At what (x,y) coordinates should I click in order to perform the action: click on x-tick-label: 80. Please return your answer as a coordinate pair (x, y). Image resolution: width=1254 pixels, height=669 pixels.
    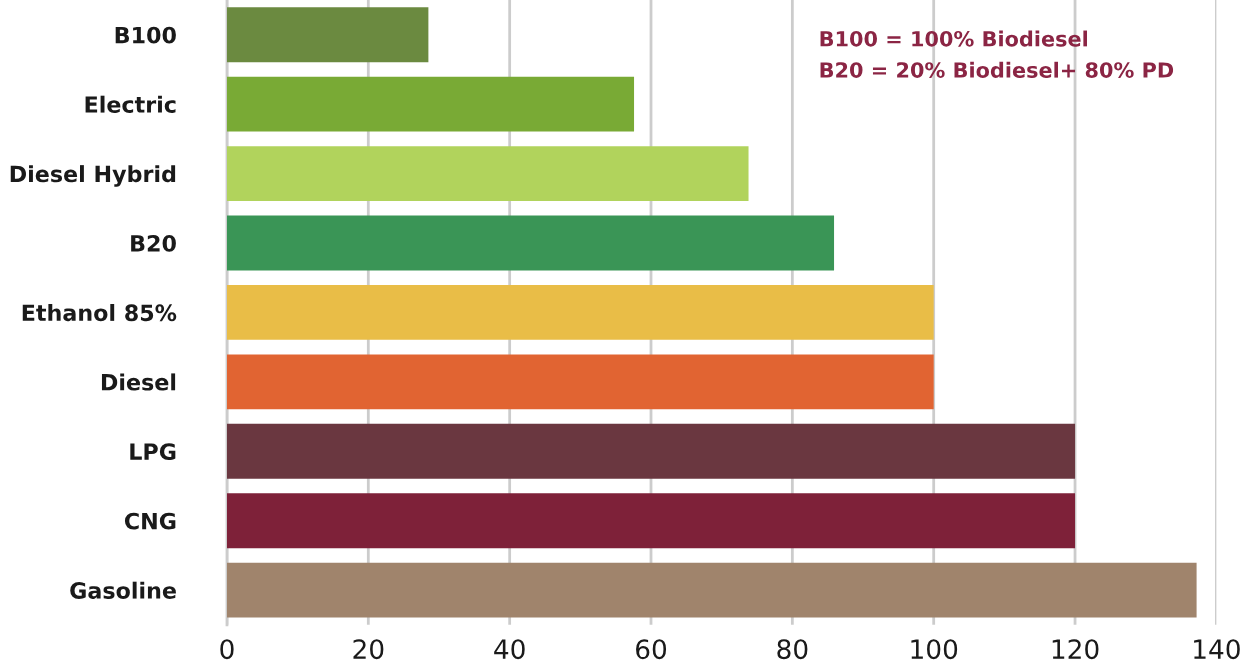
    Looking at the image, I should click on (792, 649).